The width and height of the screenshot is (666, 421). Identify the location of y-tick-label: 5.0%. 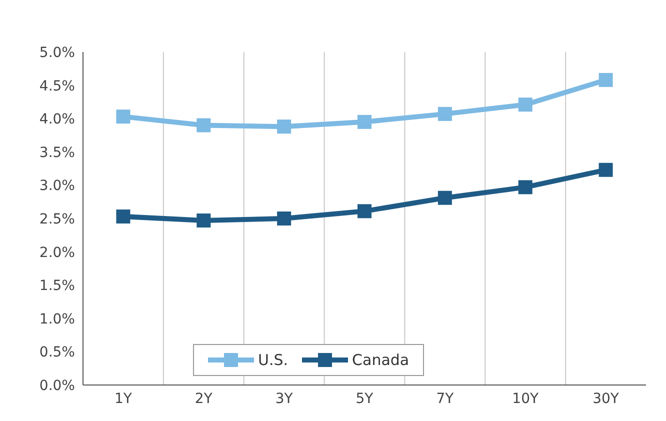
(57, 52).